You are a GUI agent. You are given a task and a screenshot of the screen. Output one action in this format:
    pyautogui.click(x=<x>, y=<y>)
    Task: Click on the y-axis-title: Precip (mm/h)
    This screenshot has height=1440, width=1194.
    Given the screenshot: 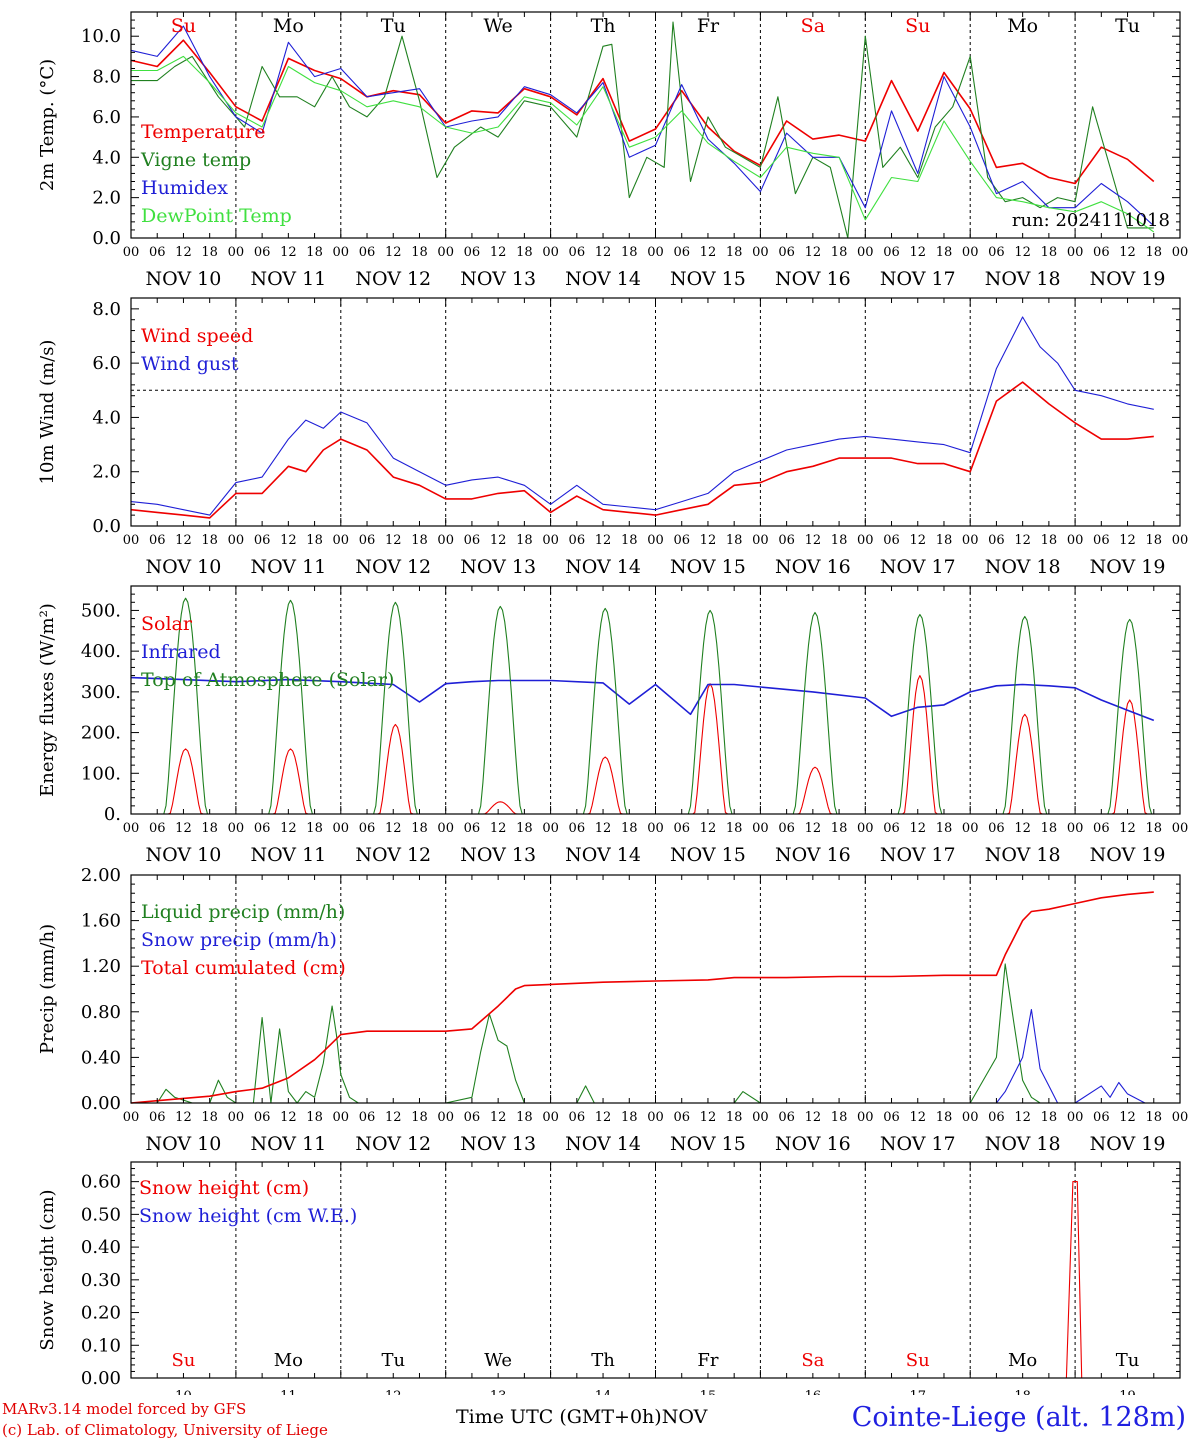 What is the action you would take?
    pyautogui.click(x=47, y=989)
    